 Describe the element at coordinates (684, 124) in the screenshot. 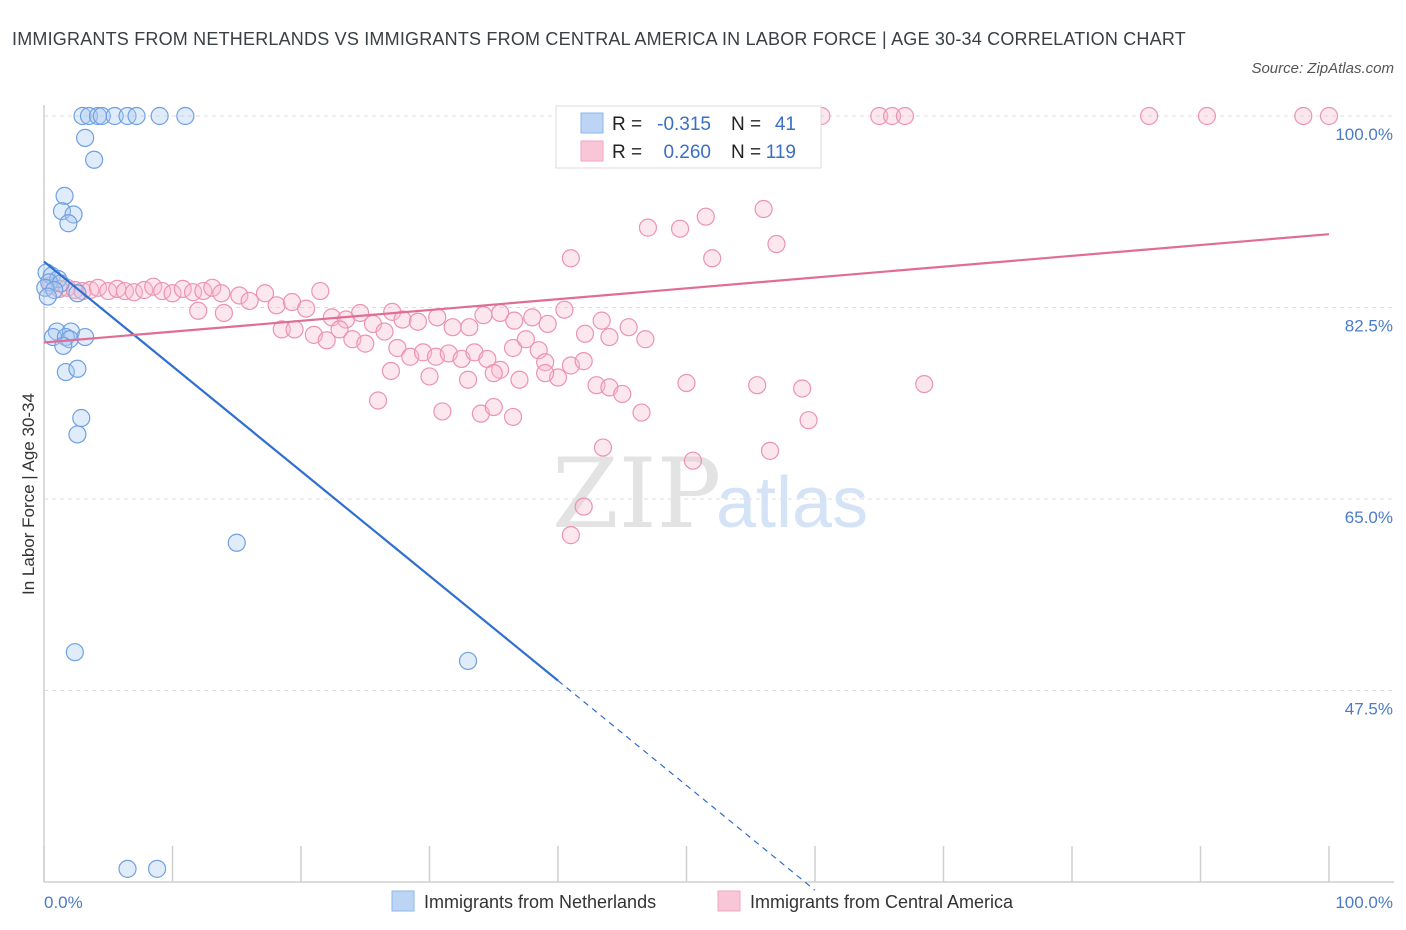

I see `stats-r-value-1: -0.315` at that location.